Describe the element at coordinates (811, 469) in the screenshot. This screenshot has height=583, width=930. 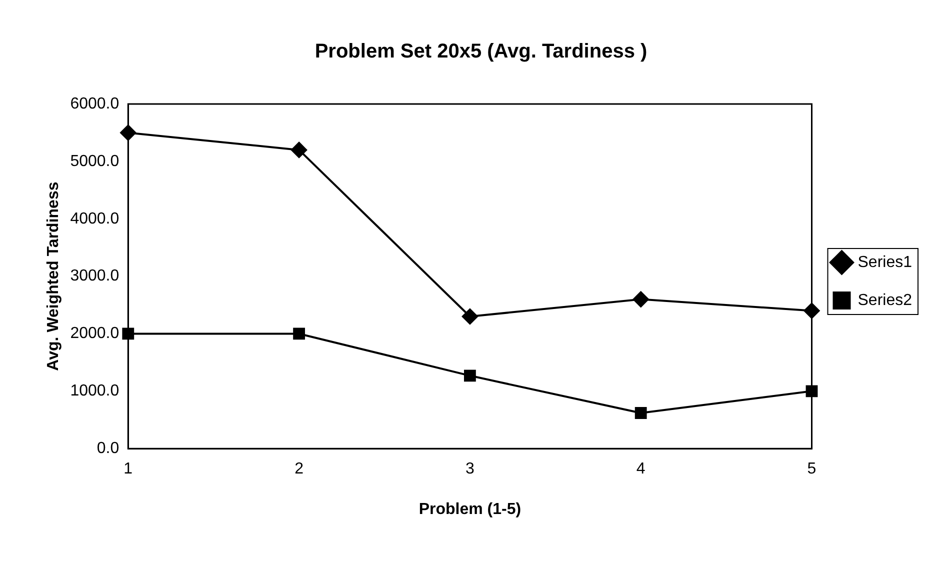
I see `x-tick-label: 5` at that location.